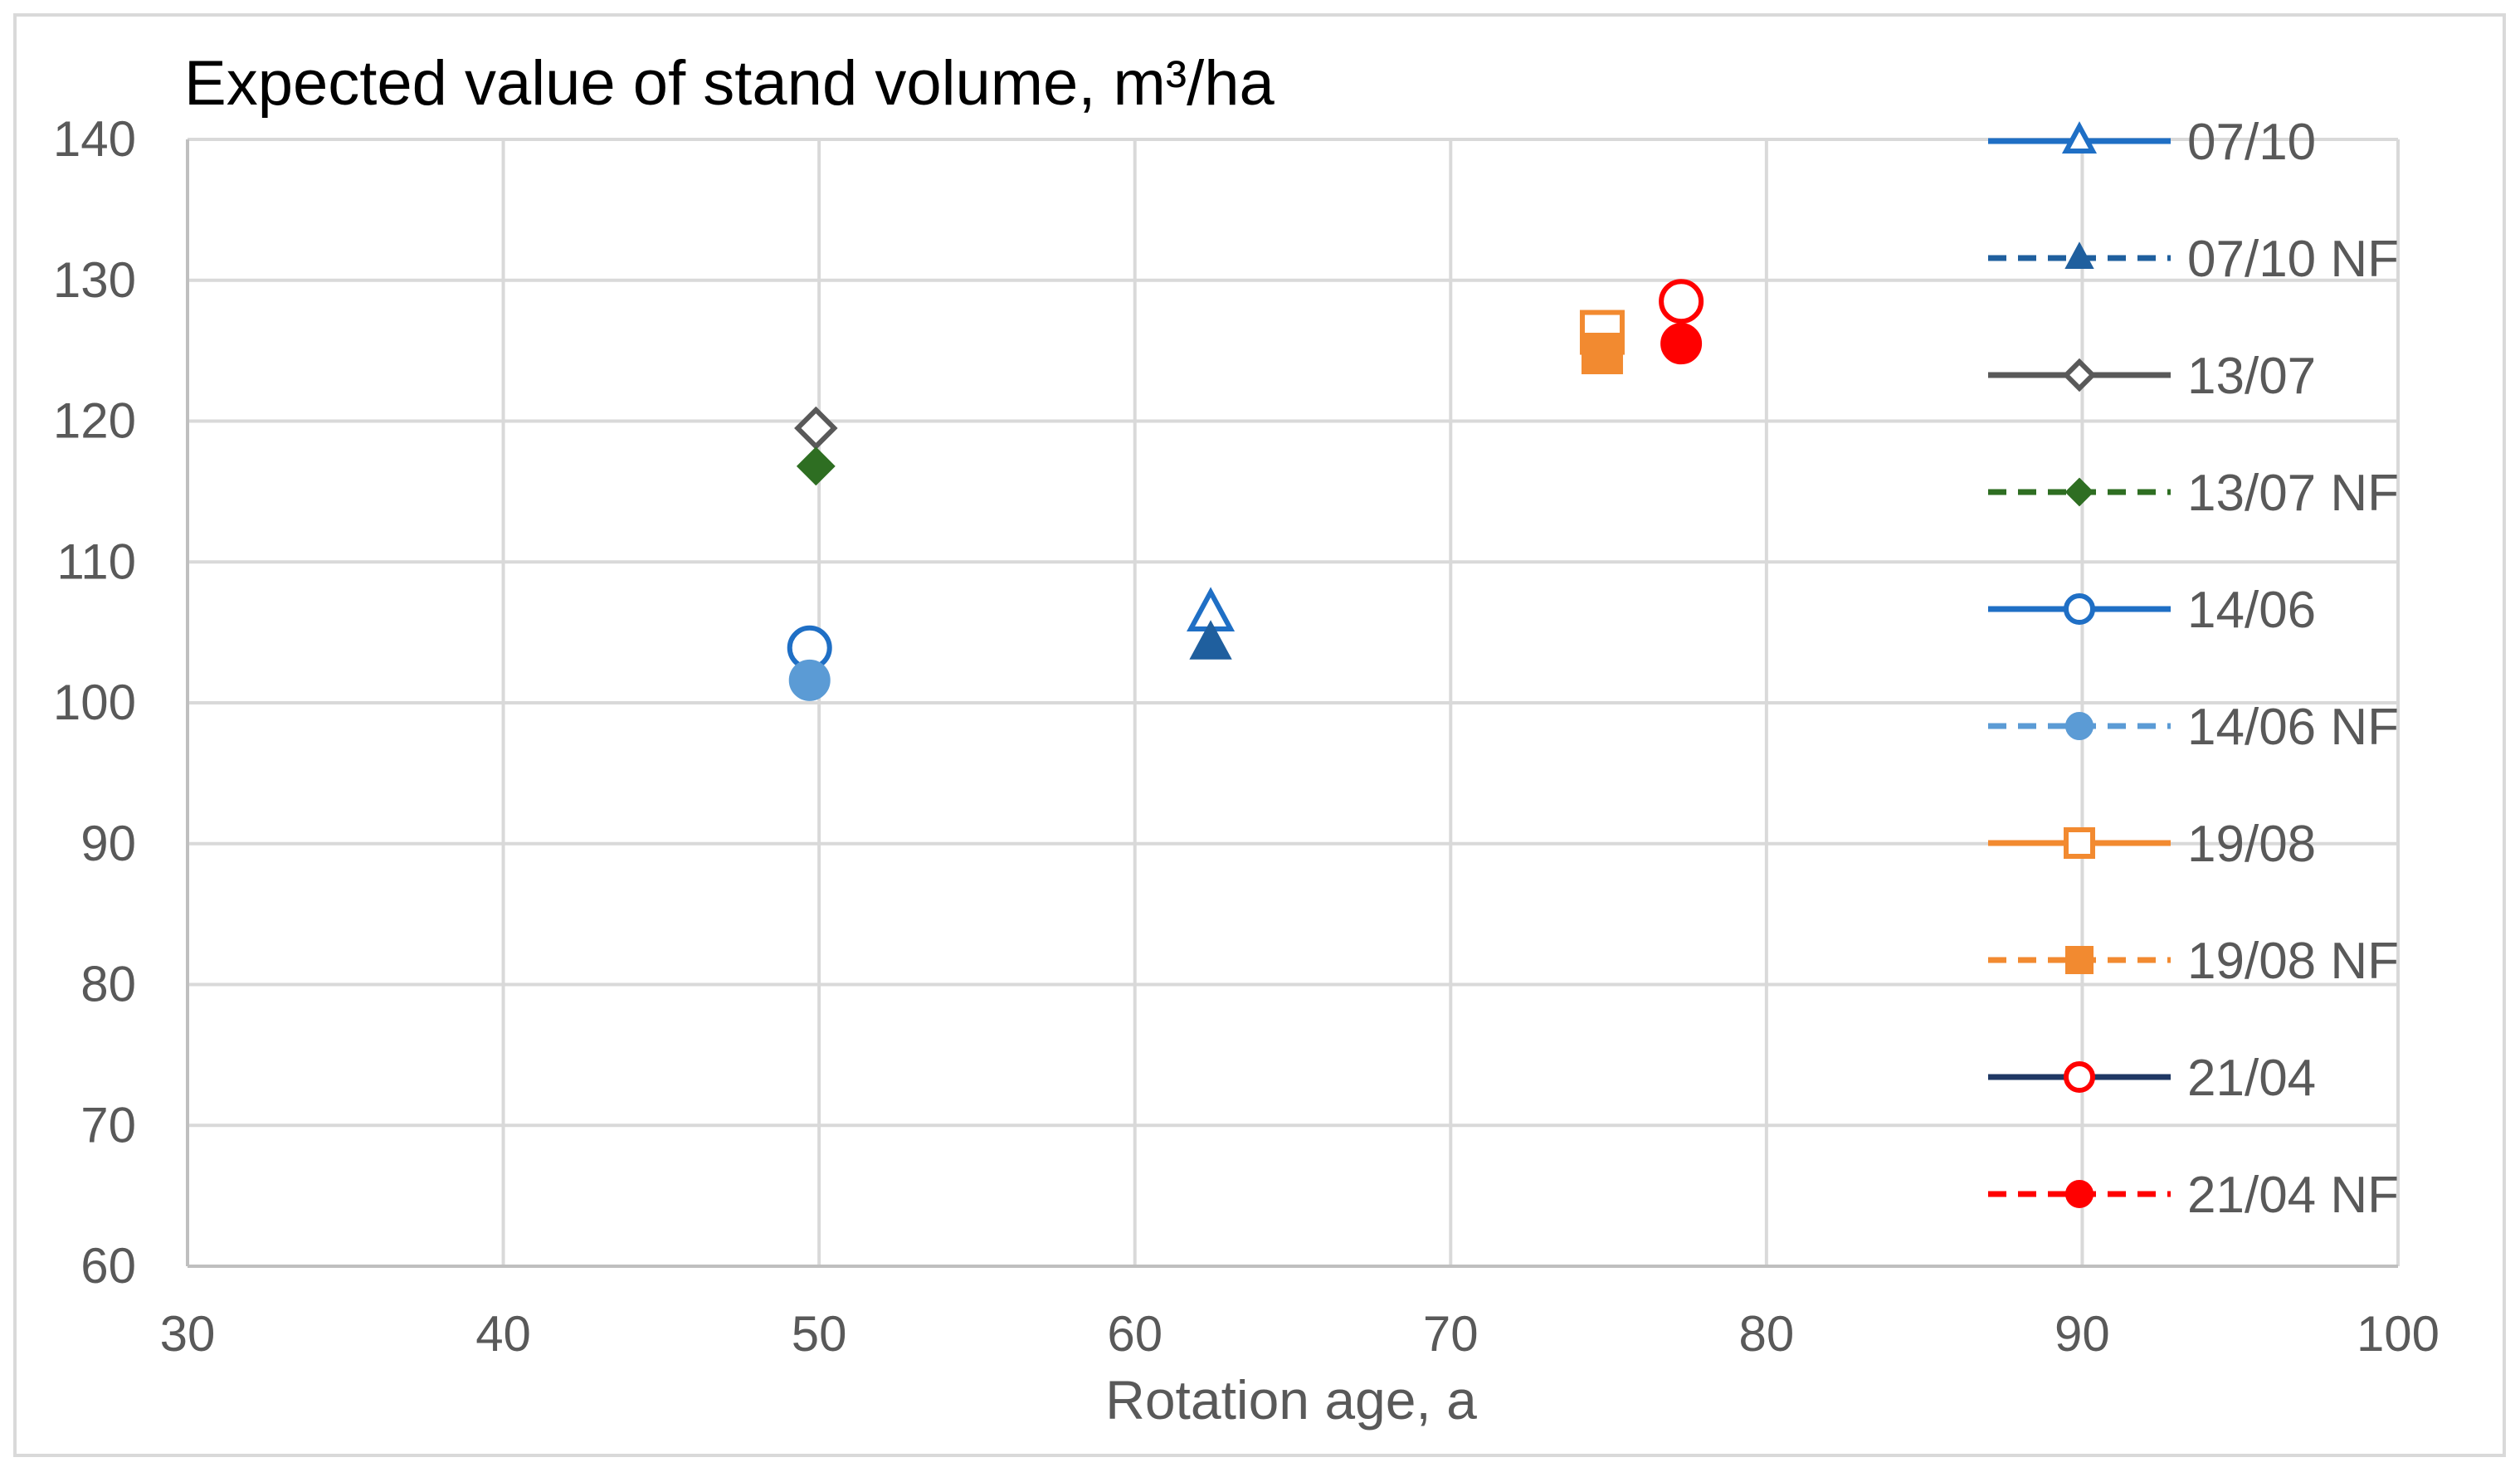  What do you see at coordinates (2251, 844) in the screenshot?
I see `legend-label-19-08: 19/08` at bounding box center [2251, 844].